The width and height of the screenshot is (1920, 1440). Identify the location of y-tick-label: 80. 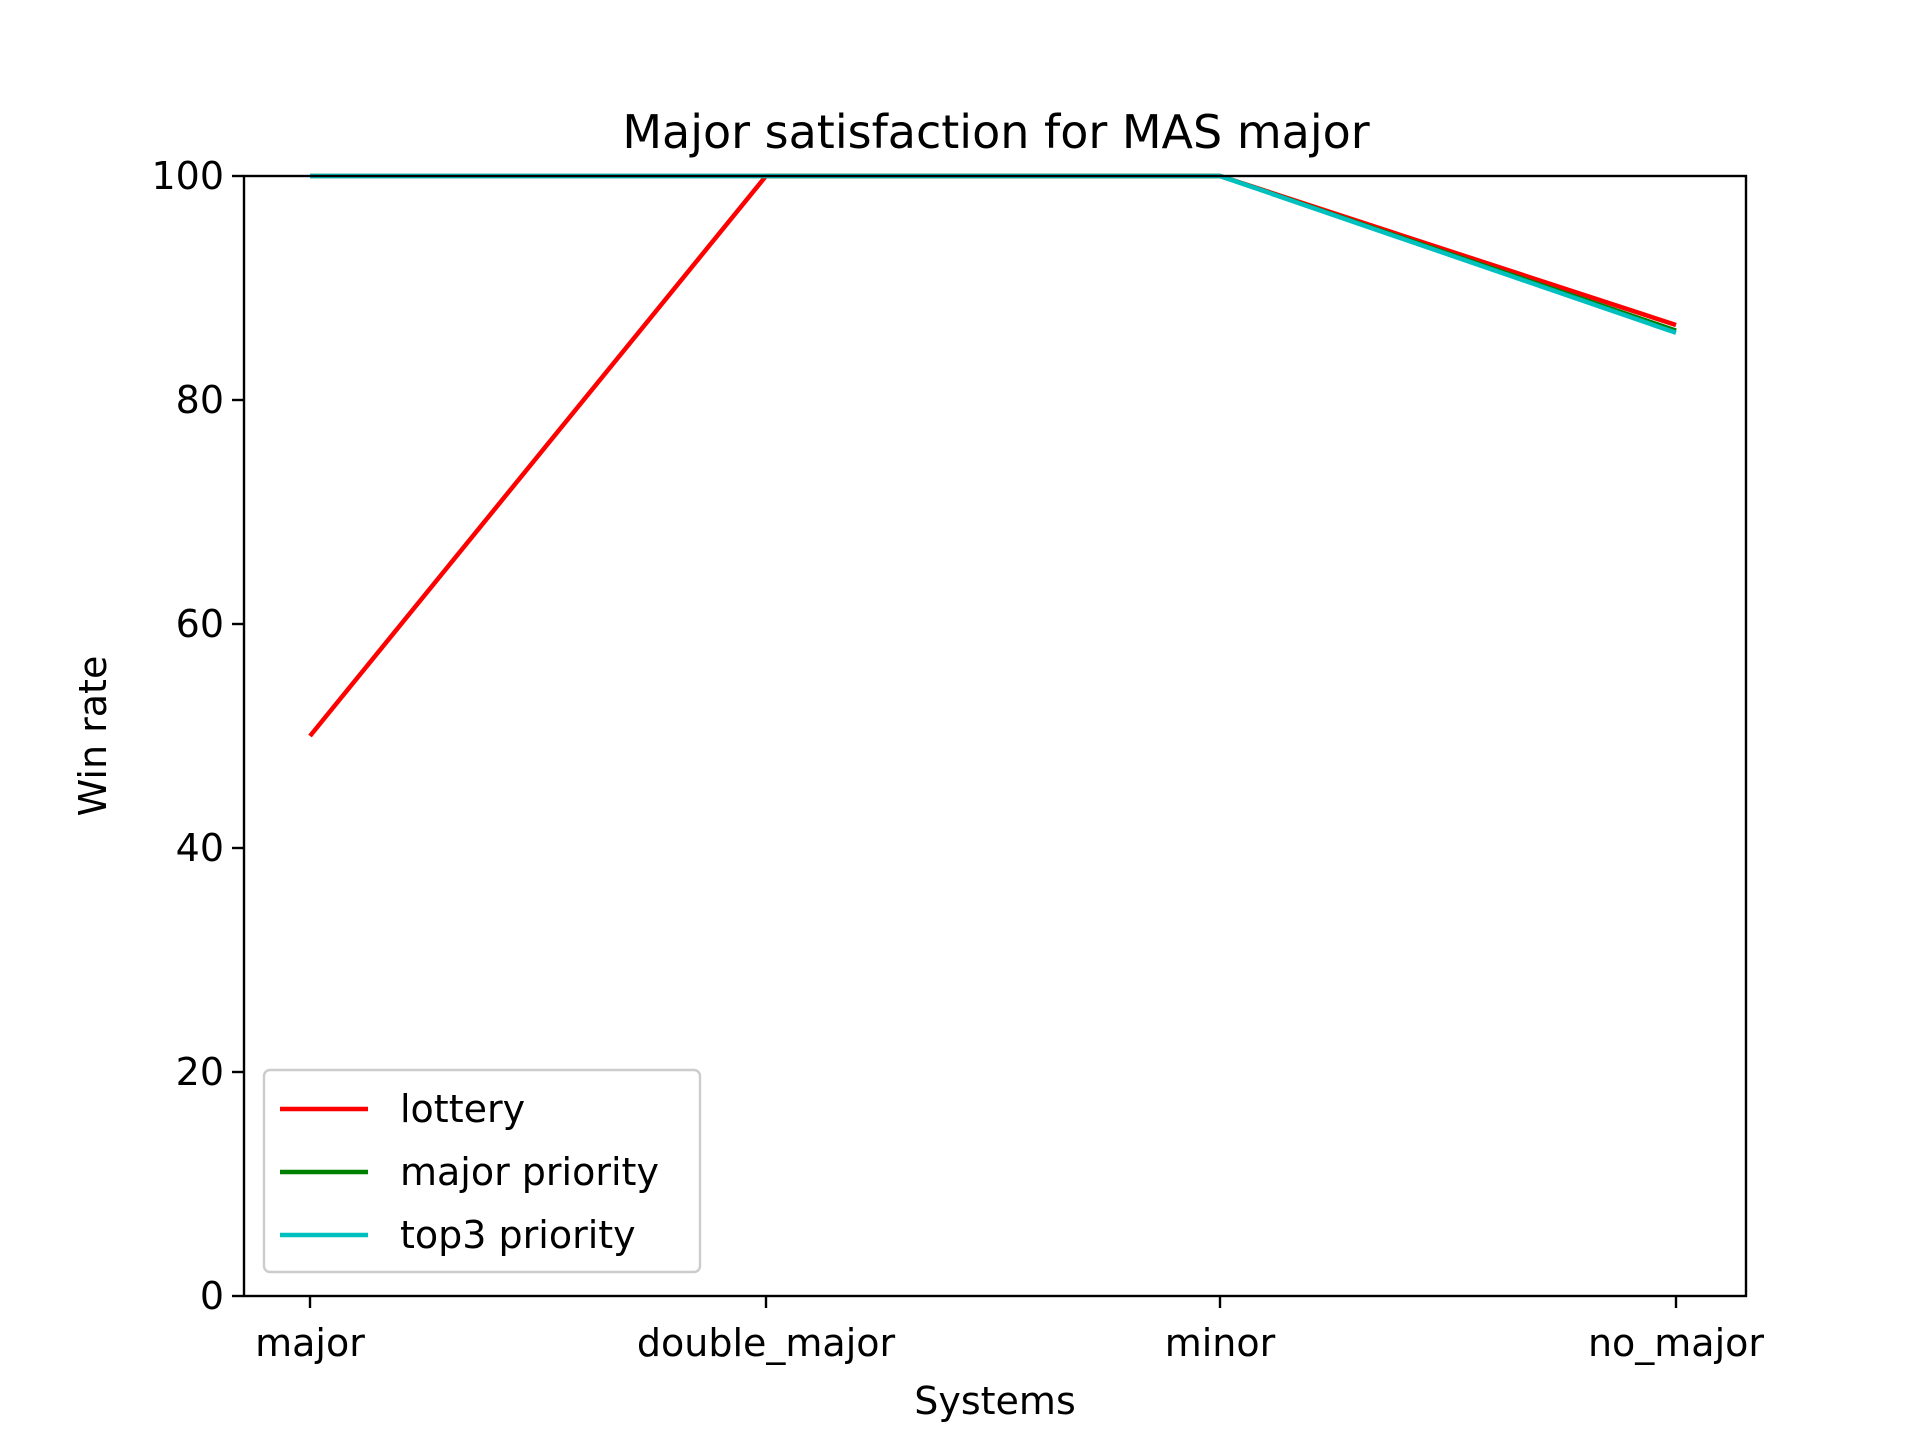
(200, 400).